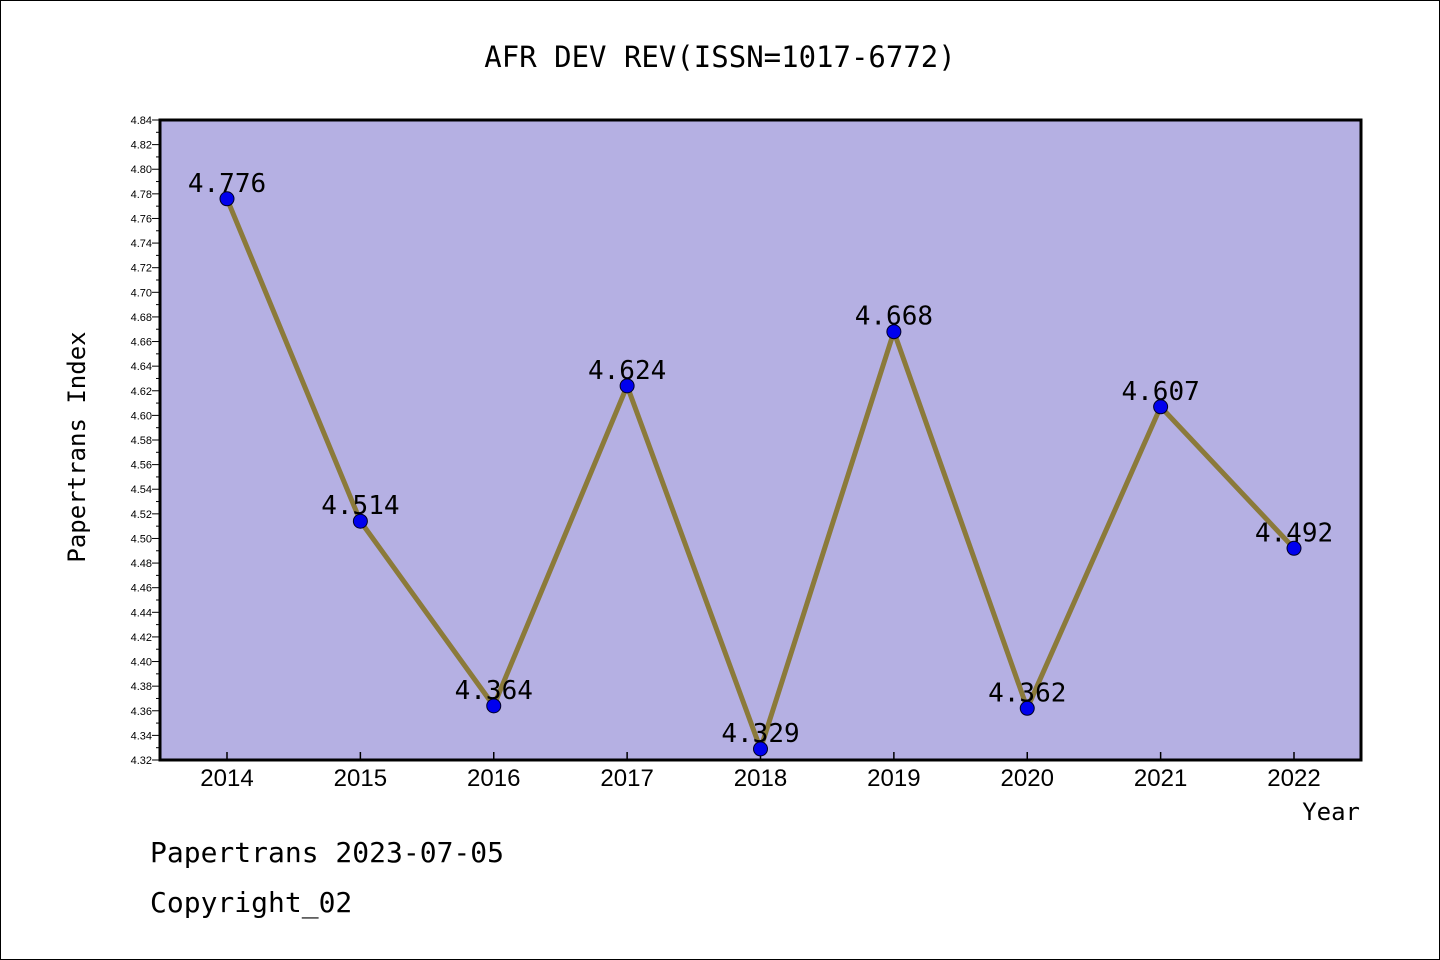 This screenshot has width=1440, height=960. Describe the element at coordinates (141, 687) in the screenshot. I see `y-tick-label: 4.38` at that location.